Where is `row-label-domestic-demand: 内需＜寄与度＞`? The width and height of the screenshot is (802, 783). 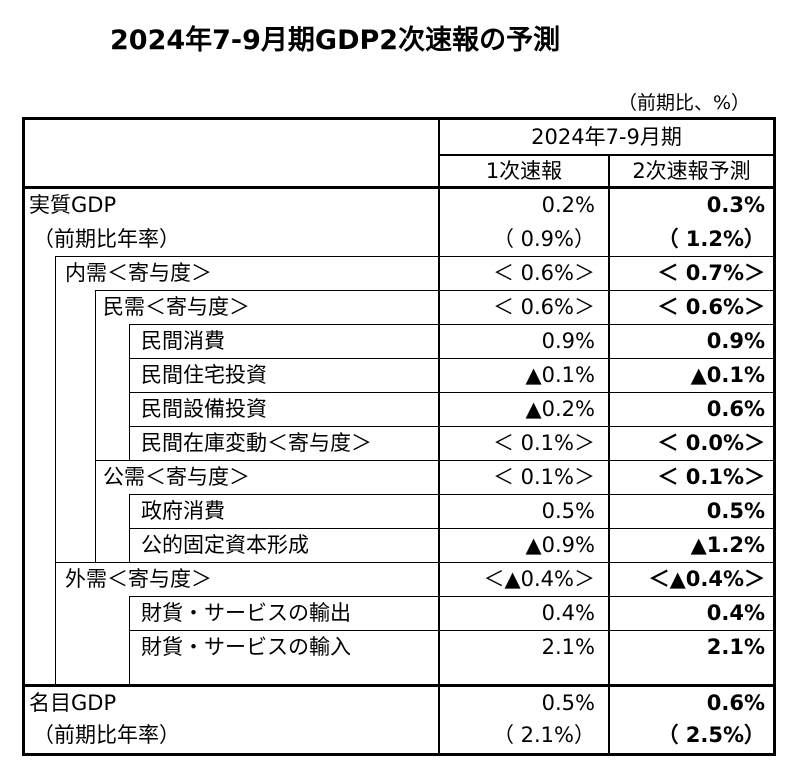 row-label-domestic-demand: 内需＜寄与度＞ is located at coordinates (138, 273).